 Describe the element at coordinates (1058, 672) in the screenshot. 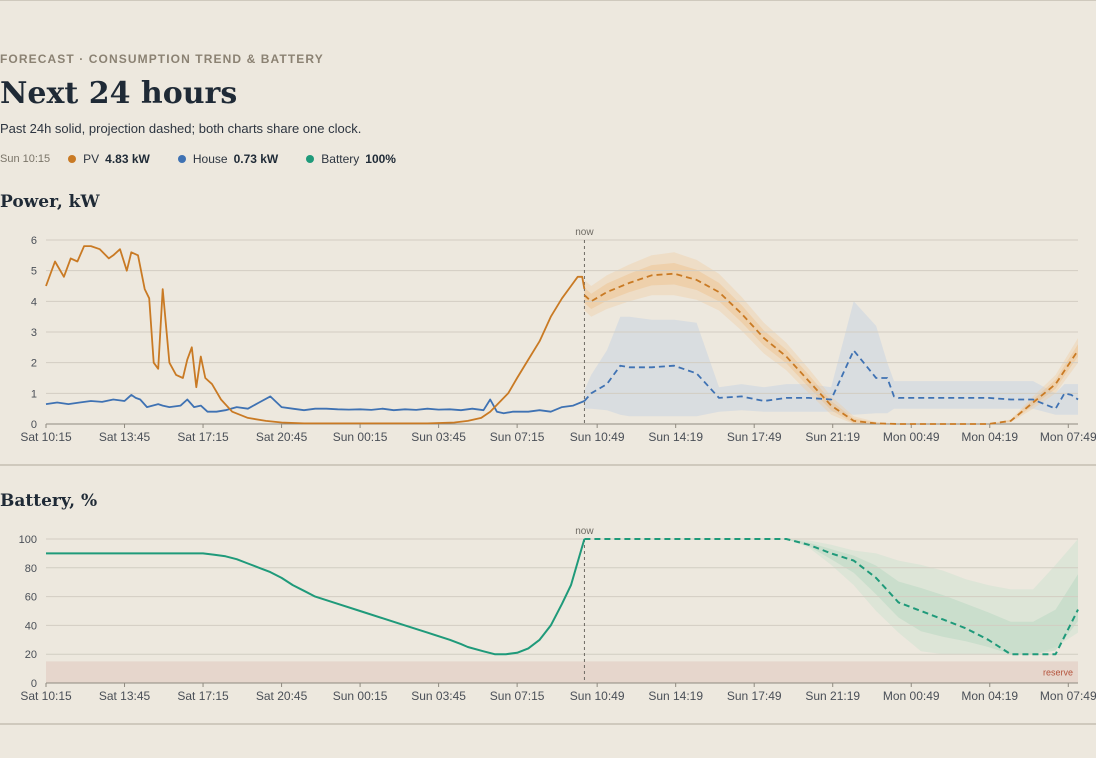

I see `reserve-label: reserve` at that location.